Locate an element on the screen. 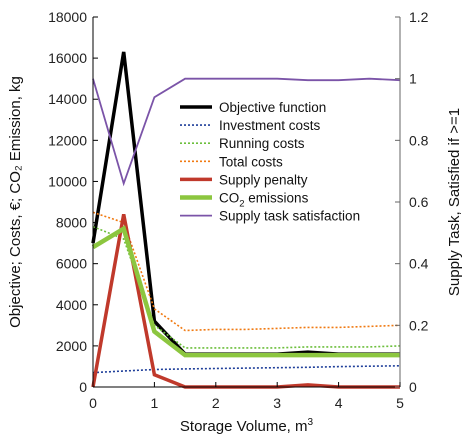 The image size is (474, 440). y2-tick-label: 0.2 is located at coordinates (419, 325).